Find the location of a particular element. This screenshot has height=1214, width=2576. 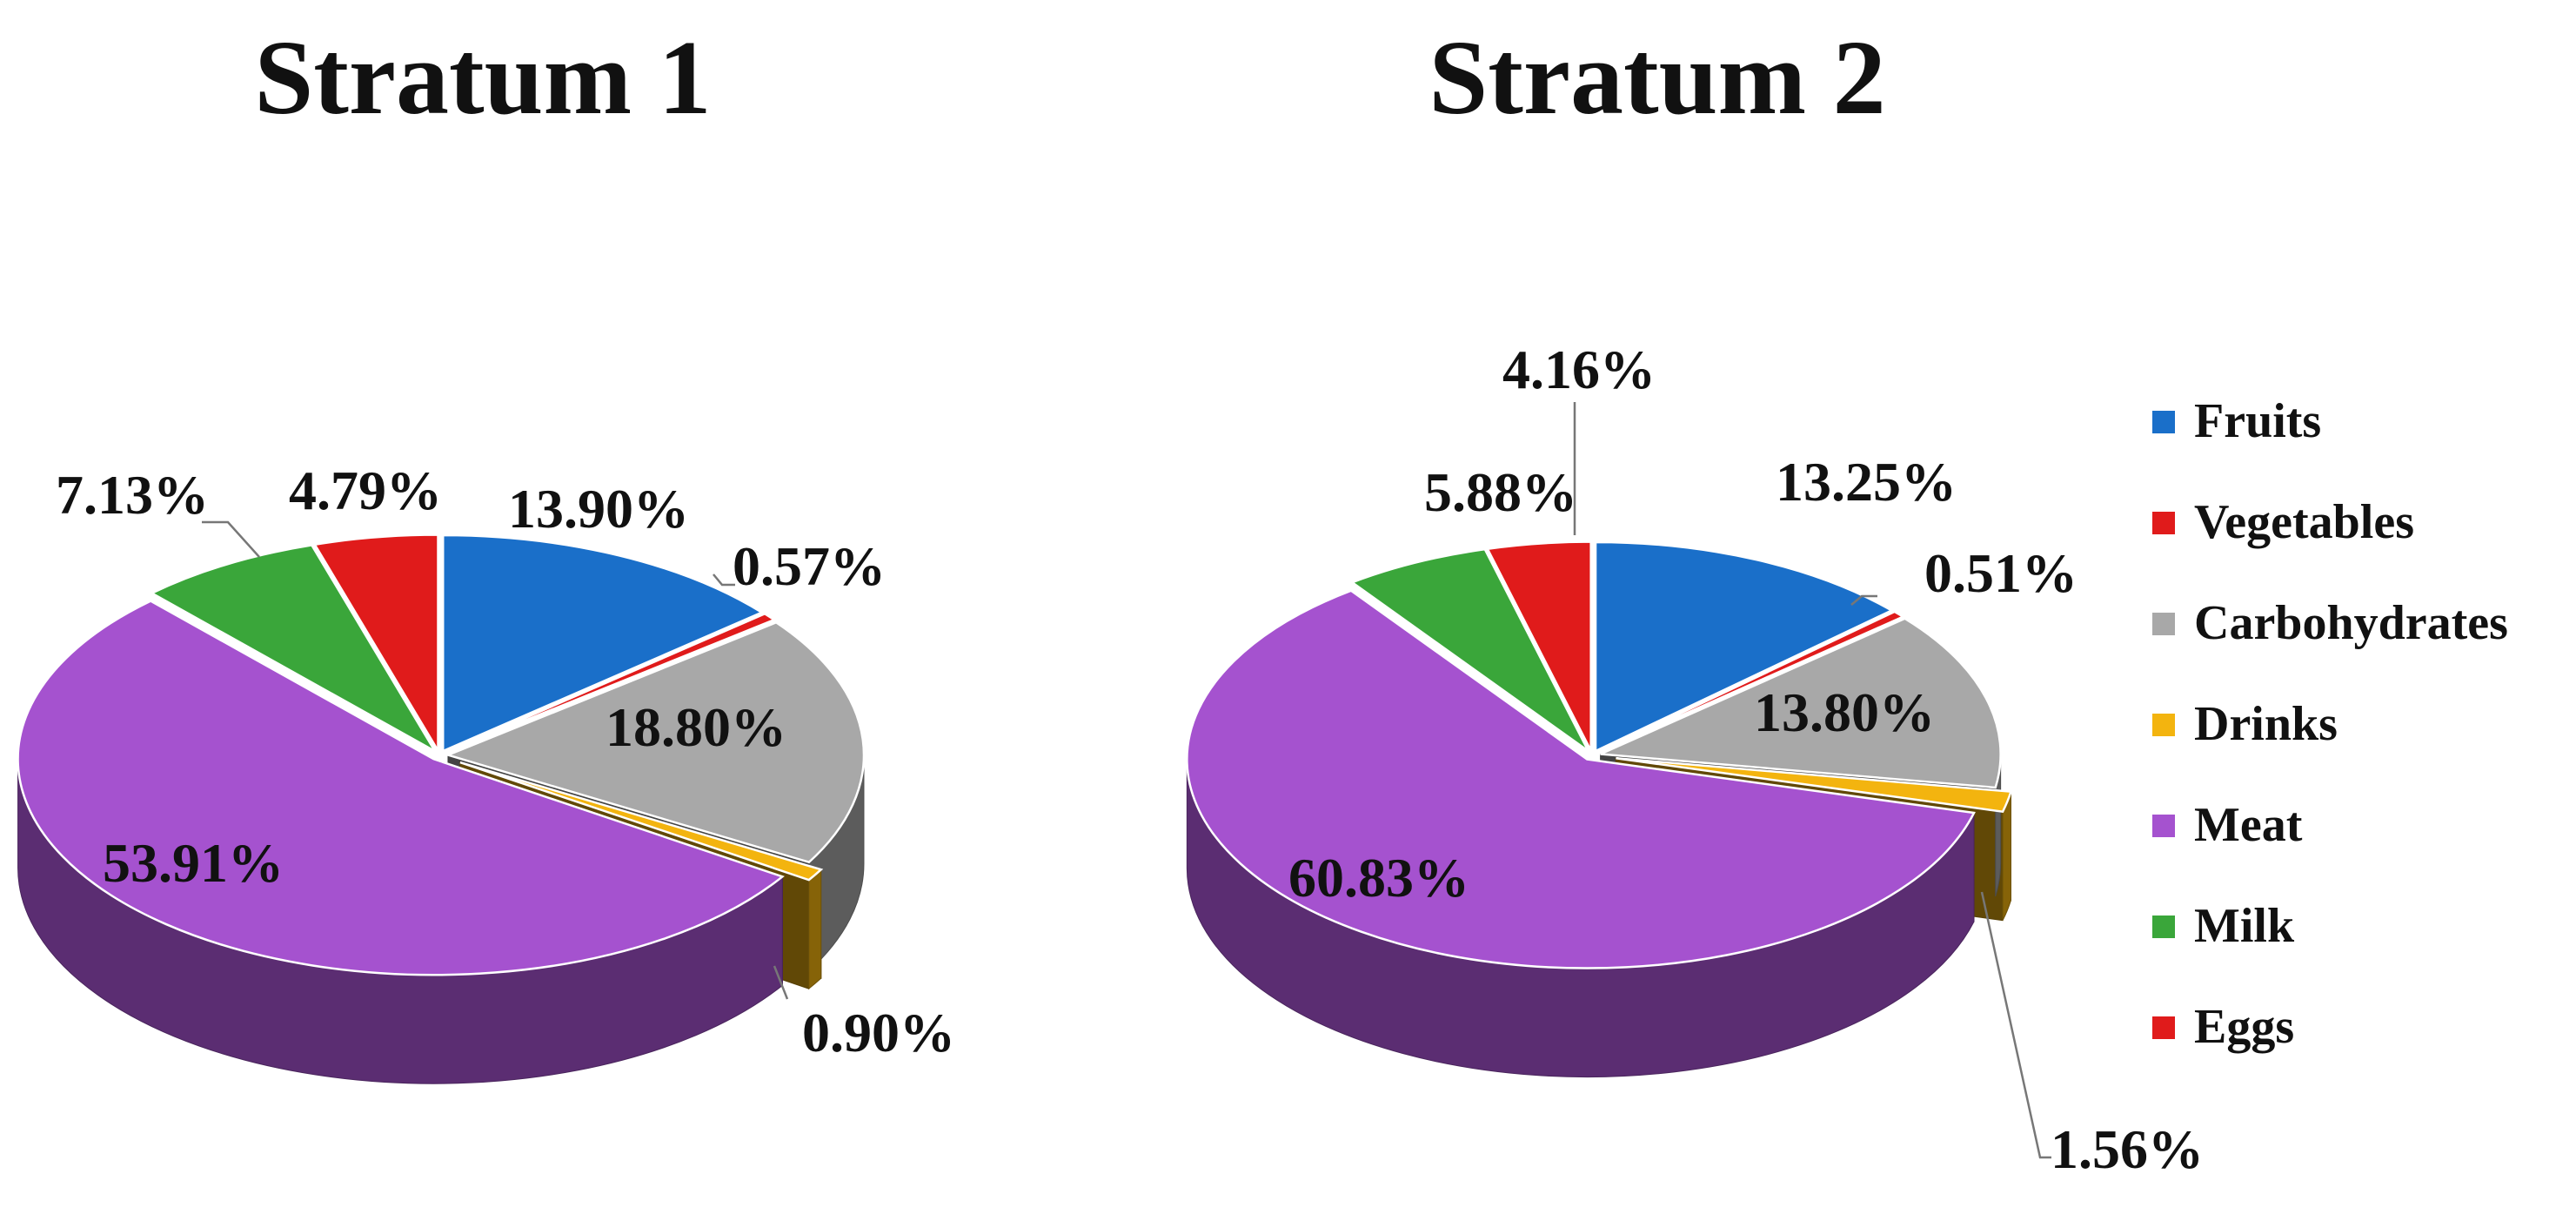

legend-label-drinks: Drinks is located at coordinates (2266, 724).